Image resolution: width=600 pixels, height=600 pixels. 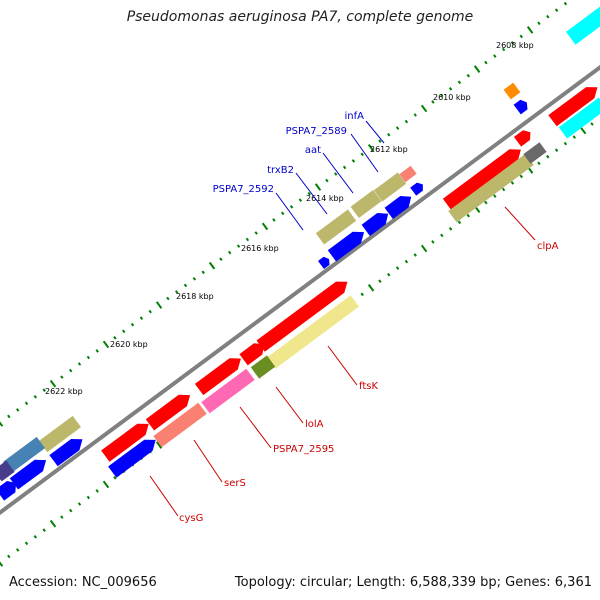 What do you see at coordinates (313, 150) in the screenshot?
I see `gene-label-aat: aat` at bounding box center [313, 150].